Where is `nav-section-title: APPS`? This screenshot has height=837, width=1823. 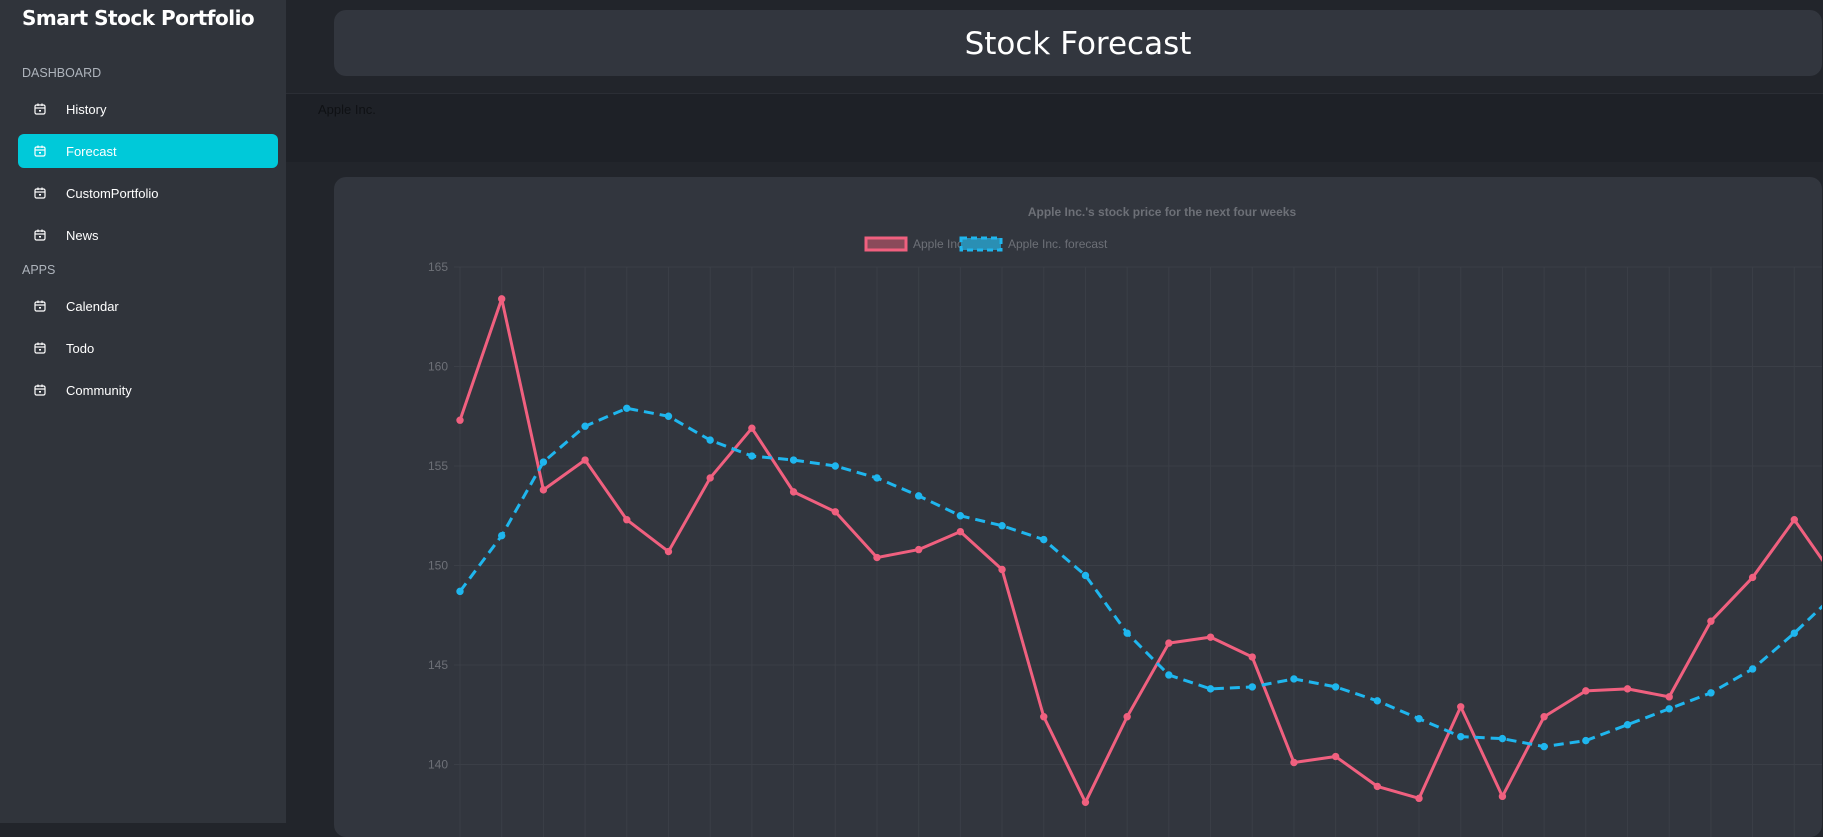 nav-section-title: APPS is located at coordinates (38, 270).